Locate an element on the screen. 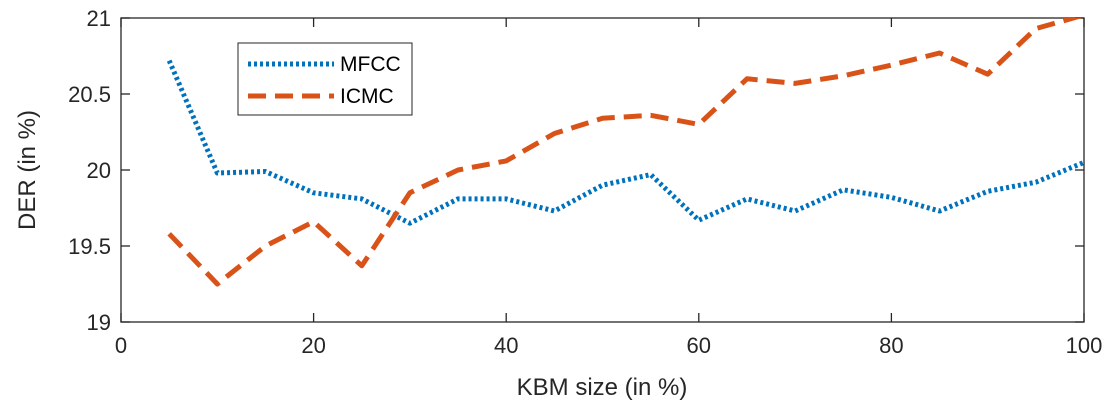 The image size is (1116, 407). legend-box is located at coordinates (325, 79).